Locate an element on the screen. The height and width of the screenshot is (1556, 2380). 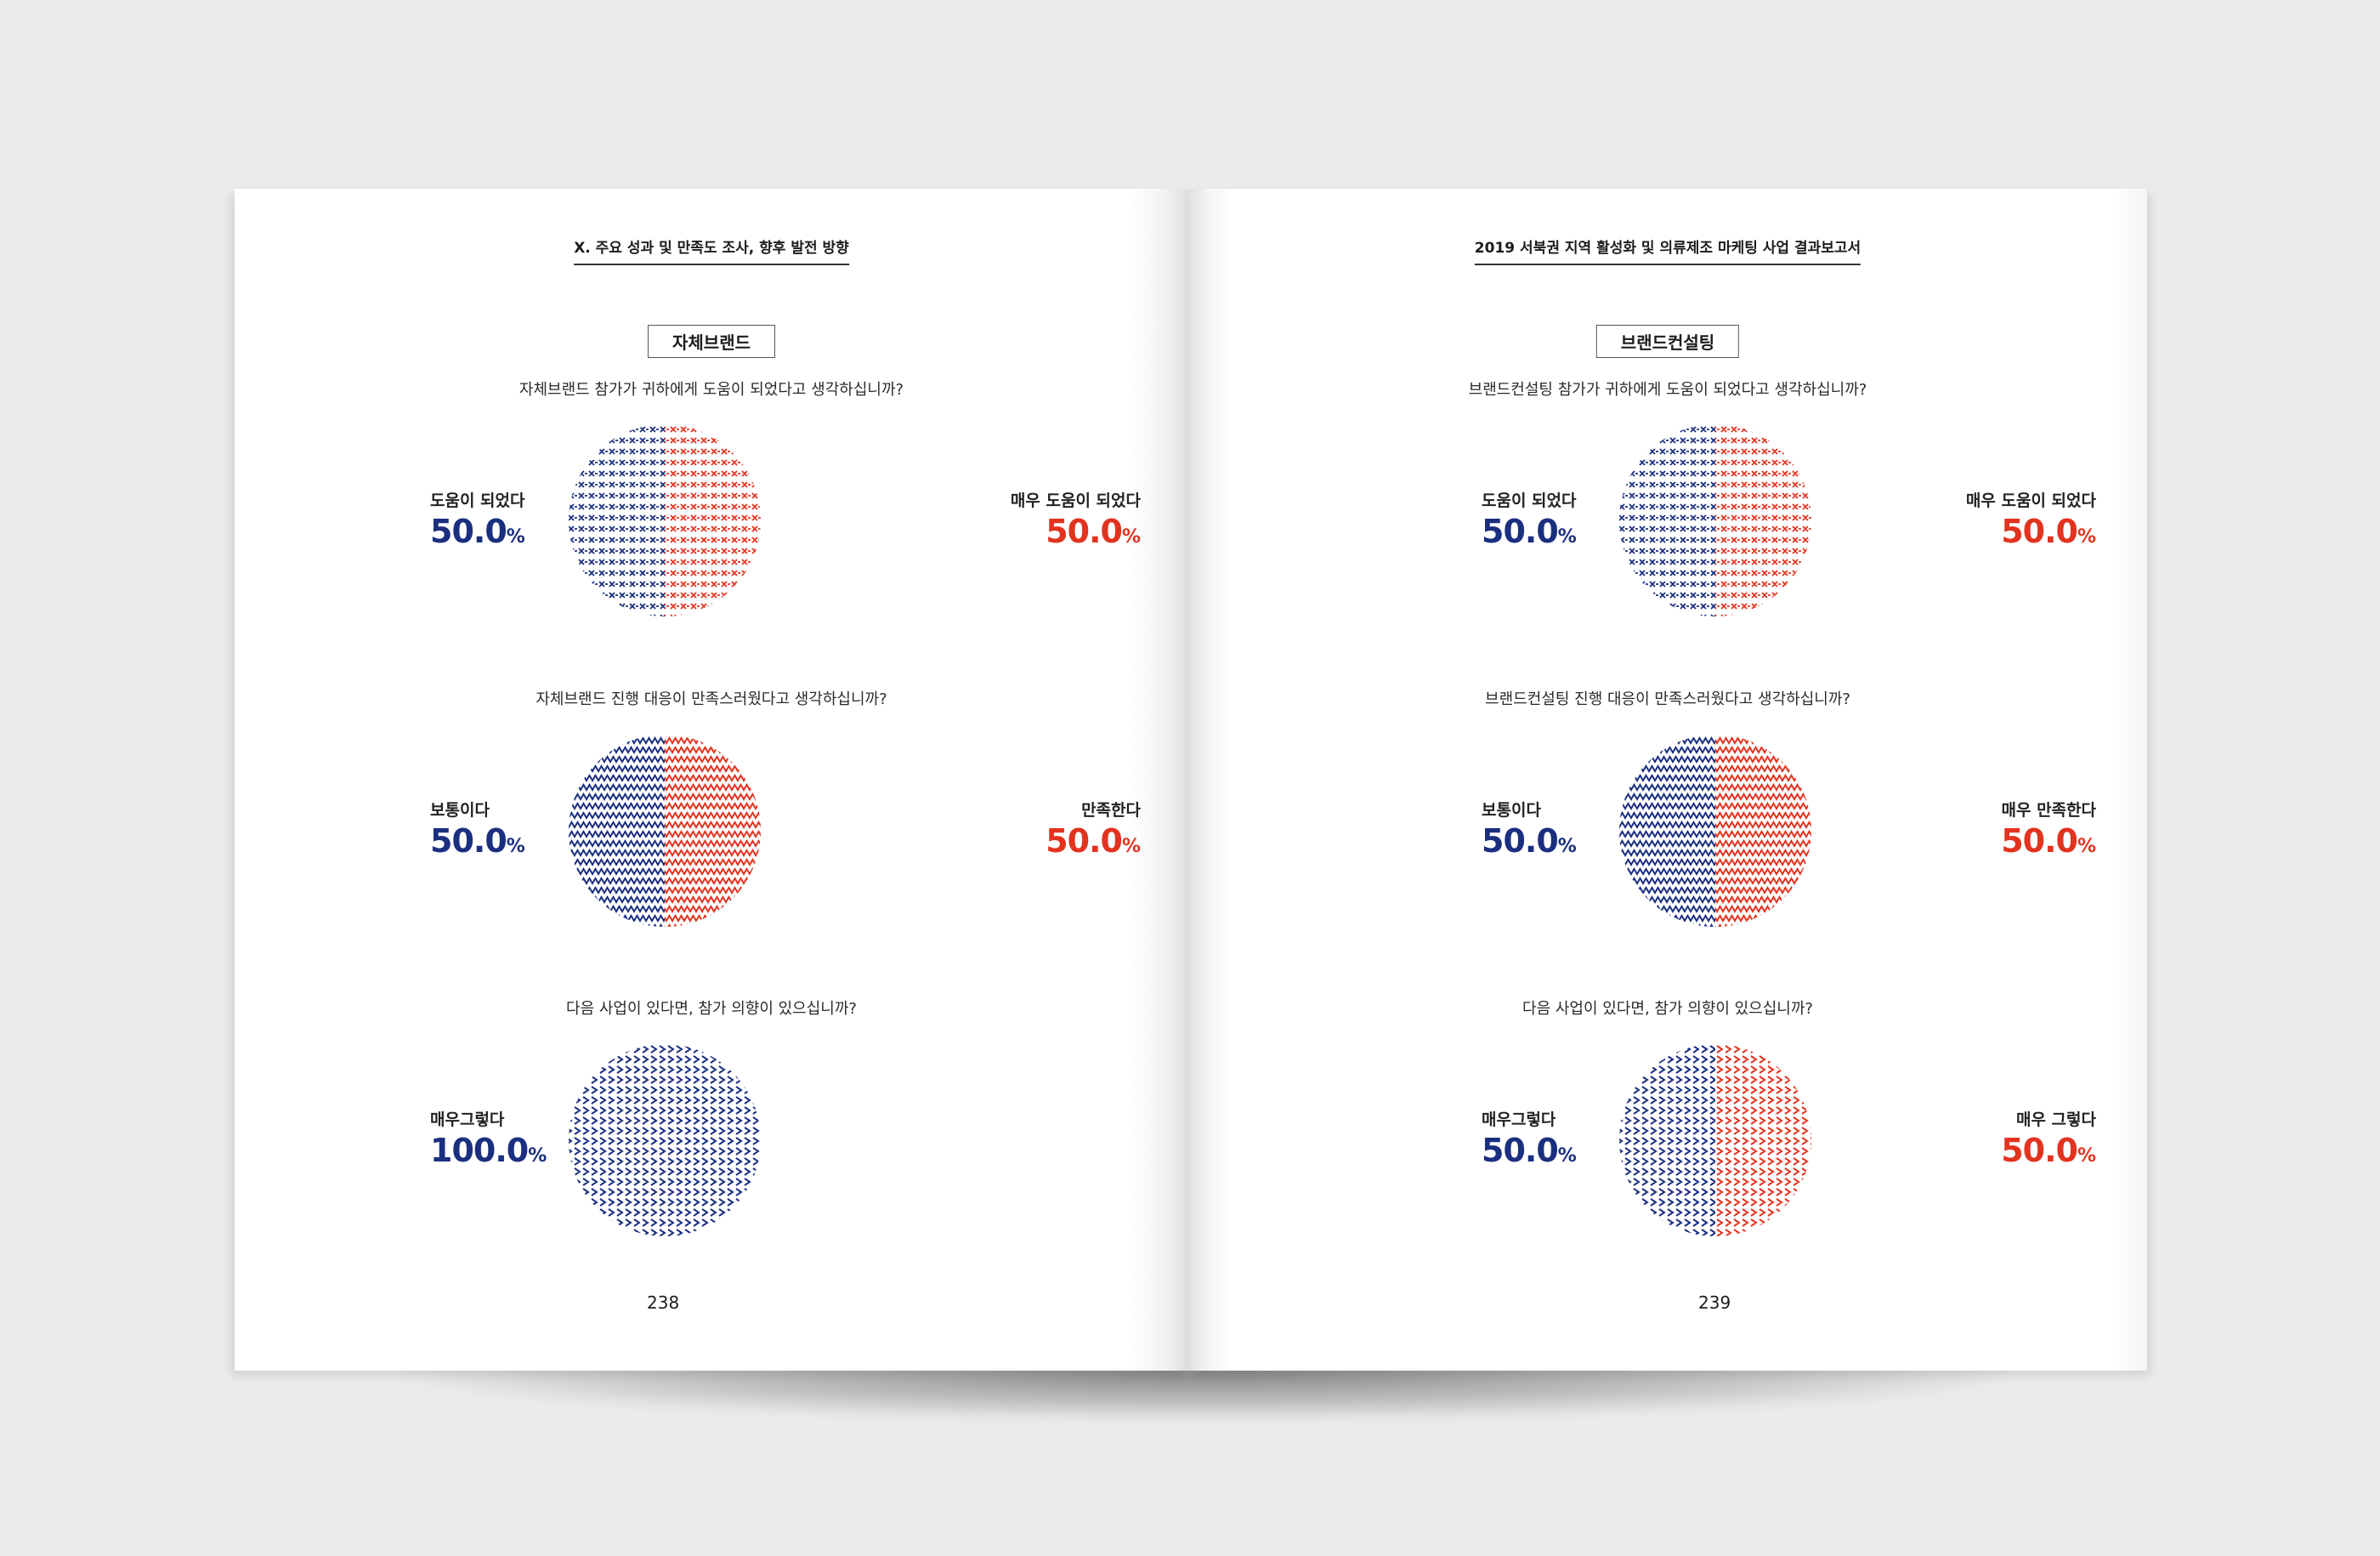
page-number: 239 is located at coordinates (1714, 1302).